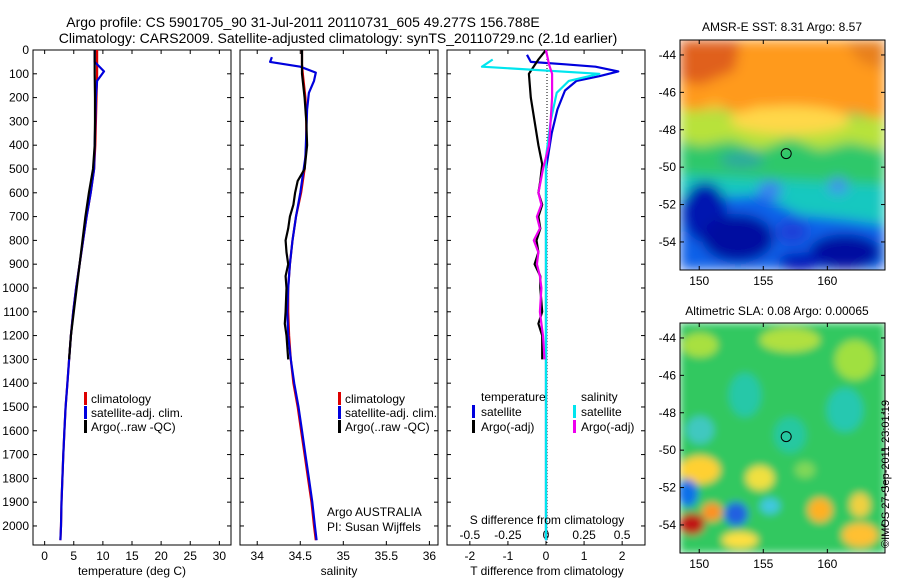 The height and width of the screenshot is (580, 900). What do you see at coordinates (387, 556) in the screenshot?
I see `x-tick-label: 35.5` at bounding box center [387, 556].